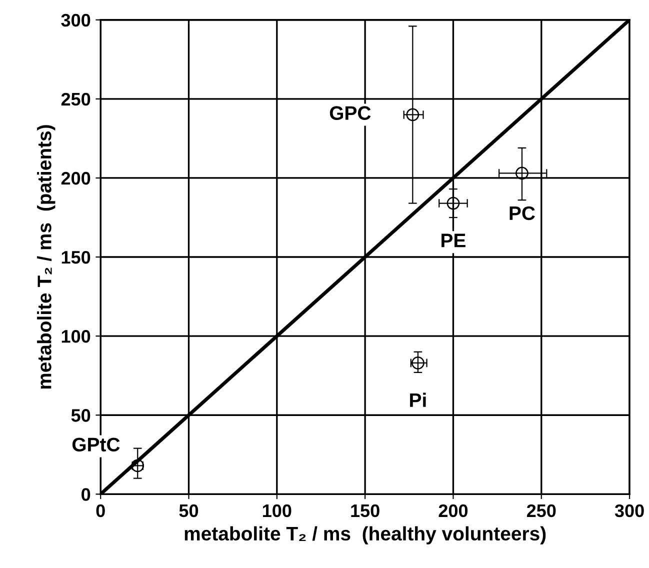 Image resolution: width=649 pixels, height=568 pixels. Describe the element at coordinates (365, 535) in the screenshot. I see `x-axis-title: metabolite T₂ / ms (healthy volunteers)` at that location.